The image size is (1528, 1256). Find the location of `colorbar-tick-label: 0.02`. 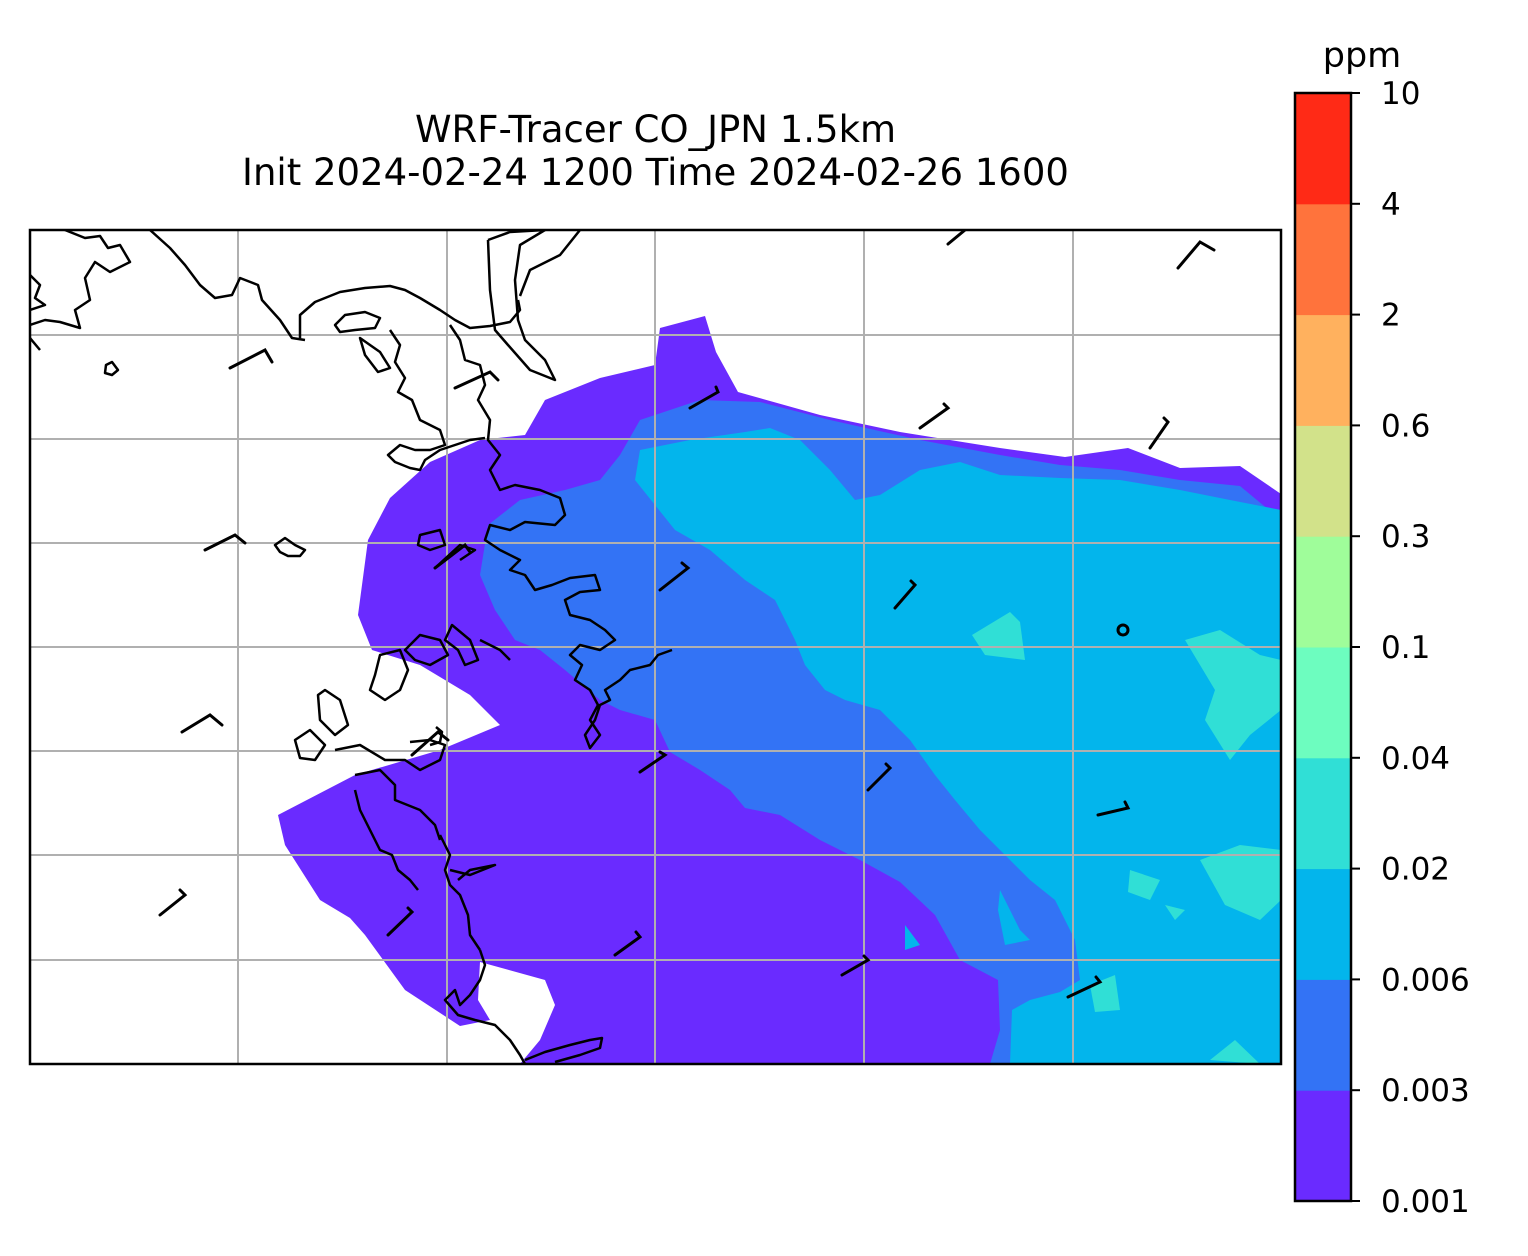

colorbar-tick-label: 0.02 is located at coordinates (1415, 870).